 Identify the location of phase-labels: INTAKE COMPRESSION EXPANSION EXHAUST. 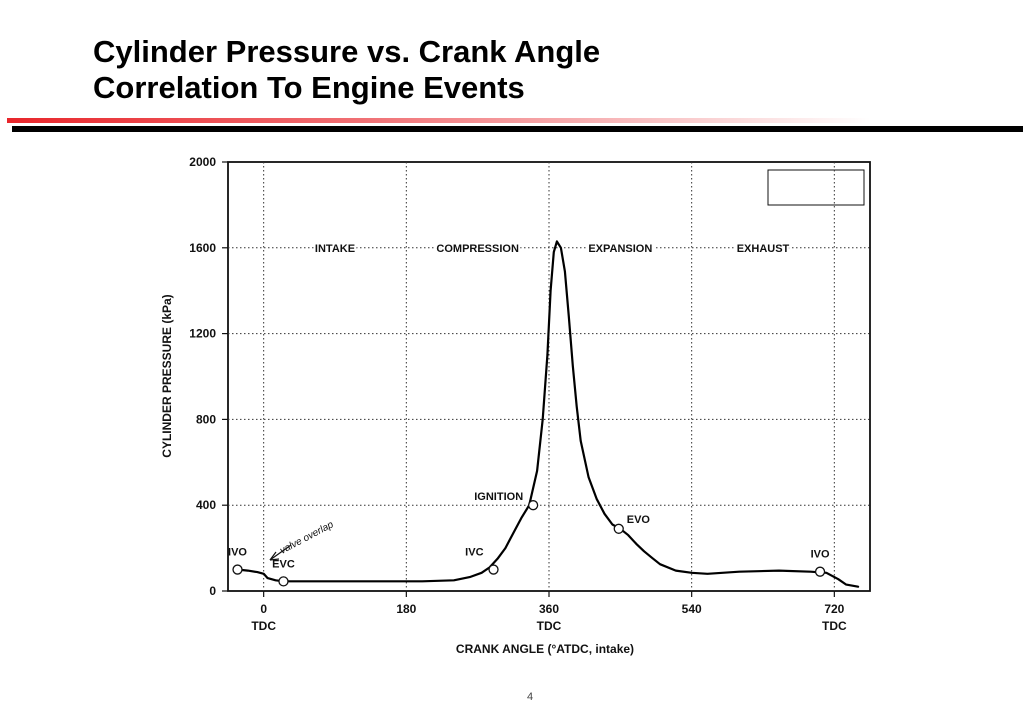
(552, 249).